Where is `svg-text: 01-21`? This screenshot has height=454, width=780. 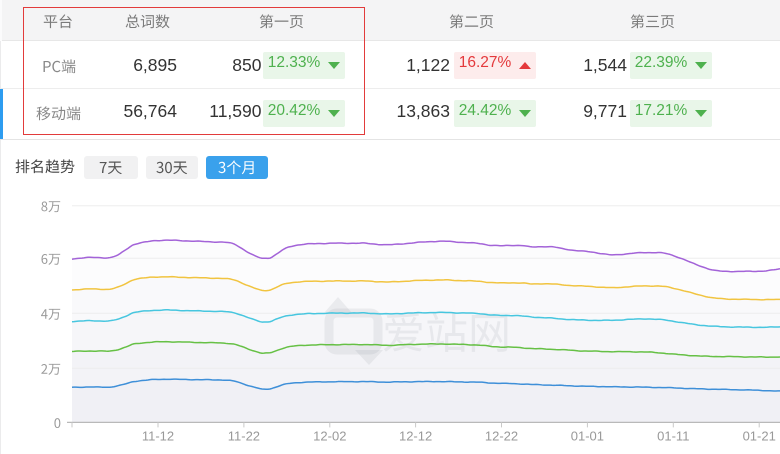
svg-text: 01-21 is located at coordinates (759, 436).